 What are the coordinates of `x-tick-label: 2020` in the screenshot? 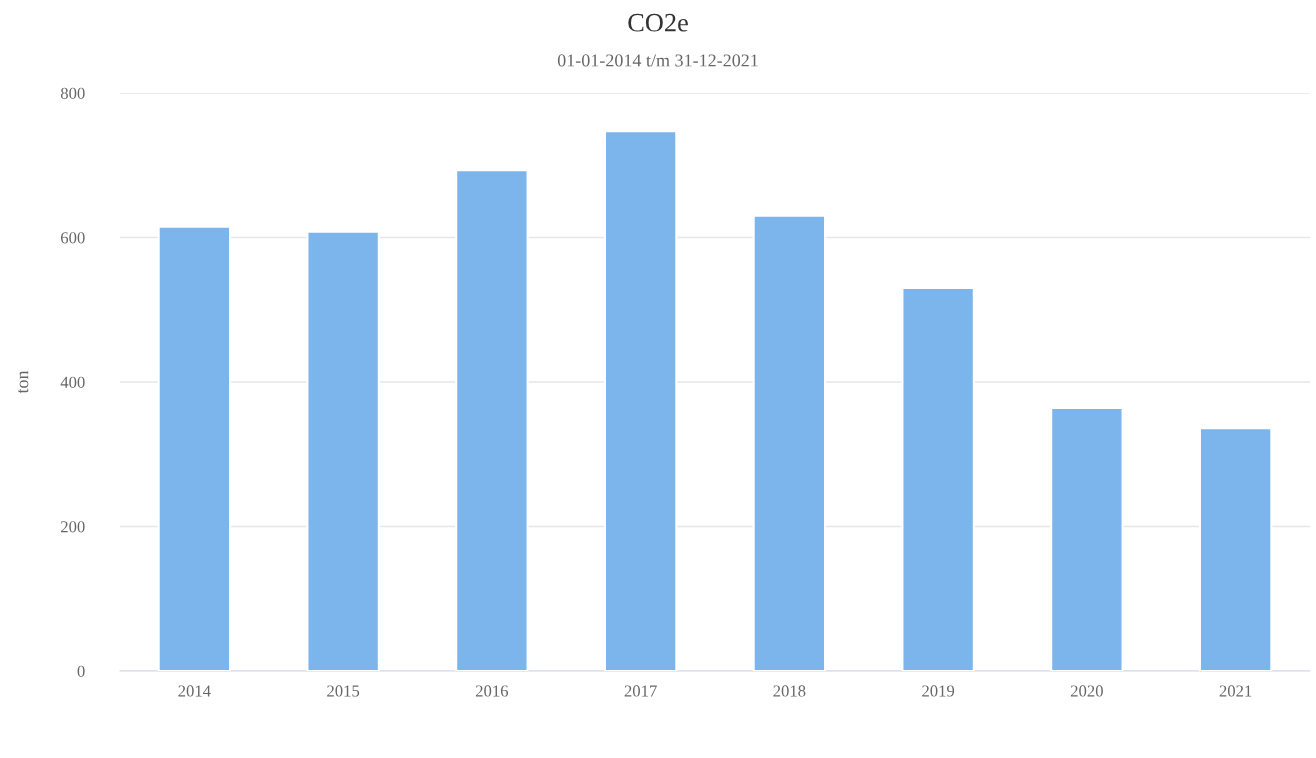 It's located at (1086, 691).